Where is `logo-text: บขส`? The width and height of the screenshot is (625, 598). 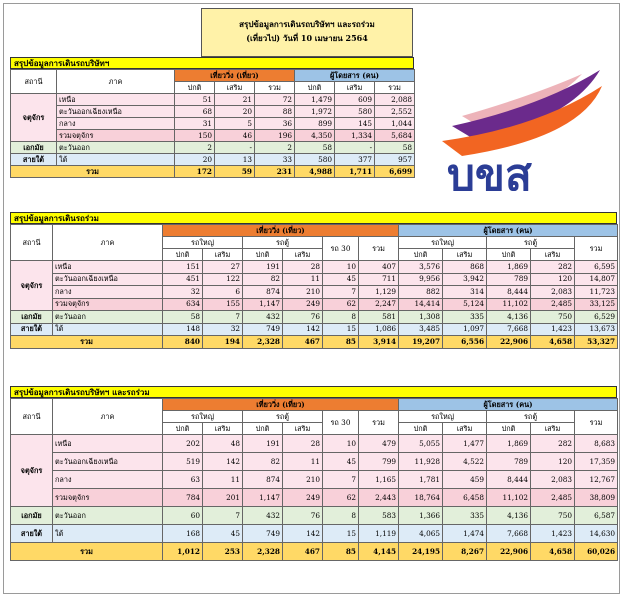
logo-text: บขส is located at coordinates (489, 170).